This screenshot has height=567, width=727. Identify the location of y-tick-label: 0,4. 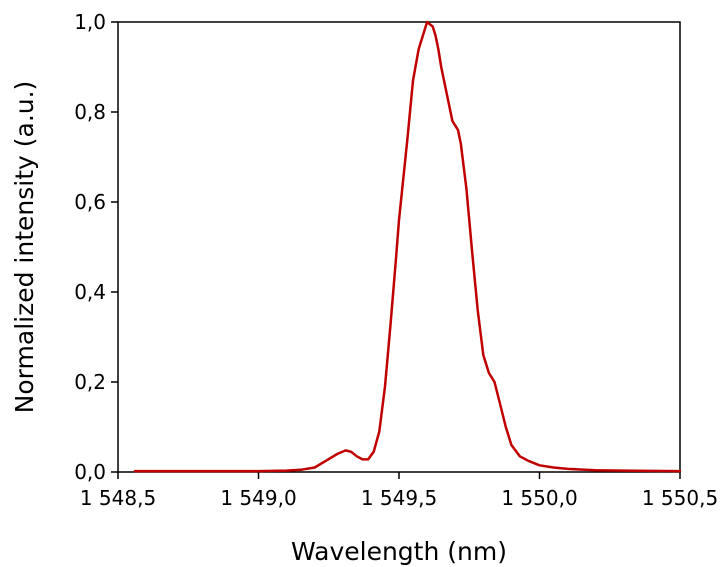
(90, 292).